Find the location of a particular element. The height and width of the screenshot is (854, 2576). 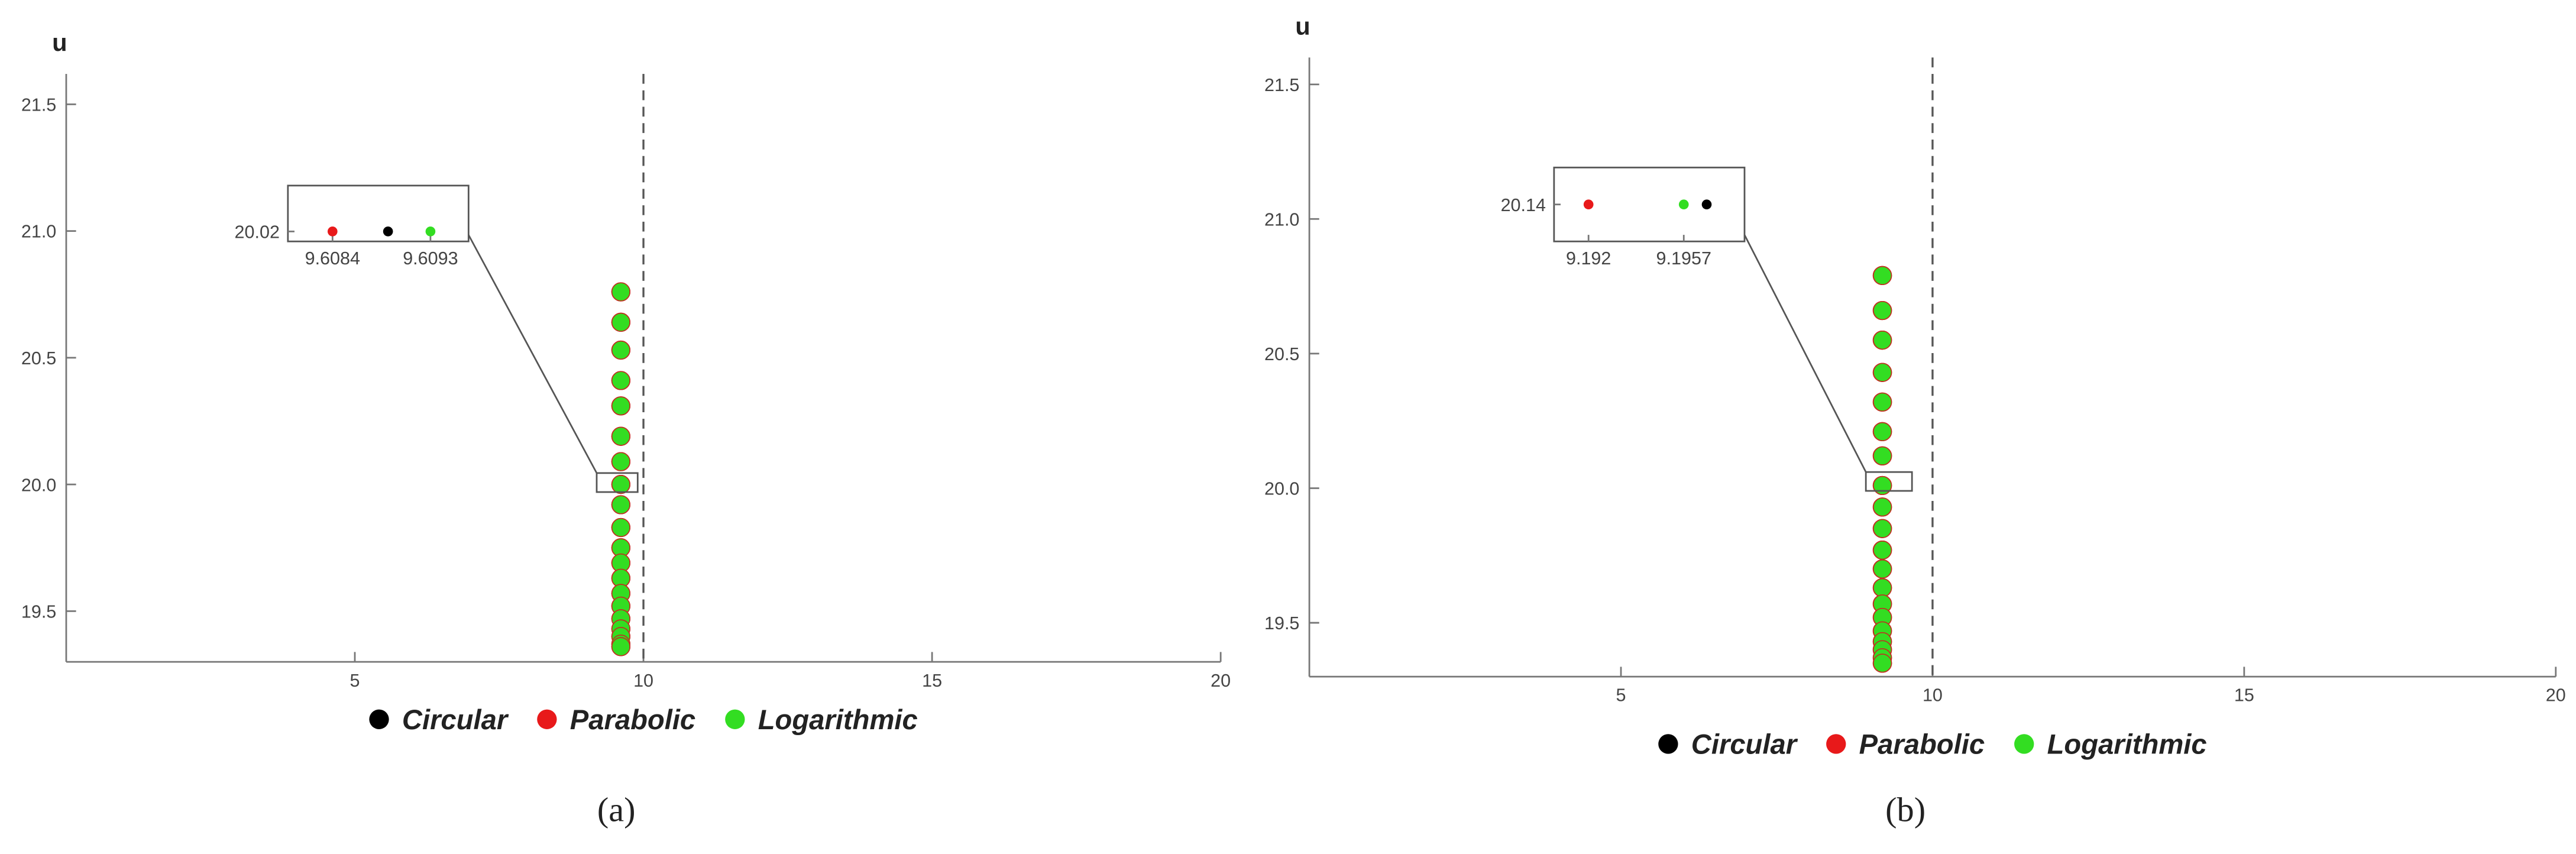

inset-y-tick-label: 20.14 is located at coordinates (1524, 205).